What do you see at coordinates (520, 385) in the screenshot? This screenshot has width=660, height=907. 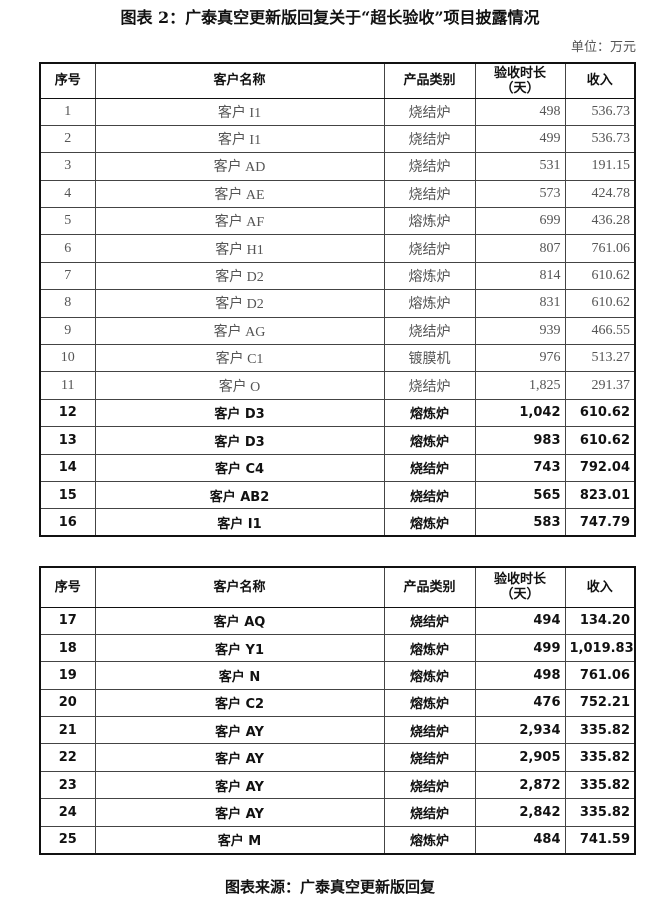 I see `cell-days: 1,825` at bounding box center [520, 385].